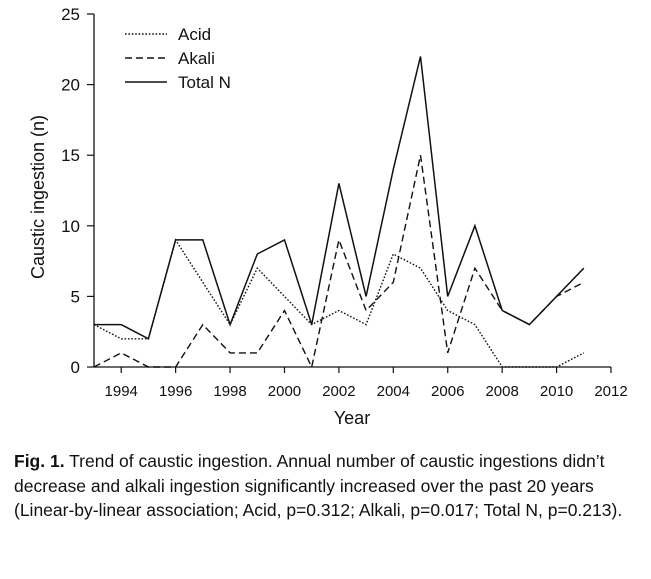 The height and width of the screenshot is (579, 651). Describe the element at coordinates (204, 82) in the screenshot. I see `legend-label-total-n: Total N` at that location.